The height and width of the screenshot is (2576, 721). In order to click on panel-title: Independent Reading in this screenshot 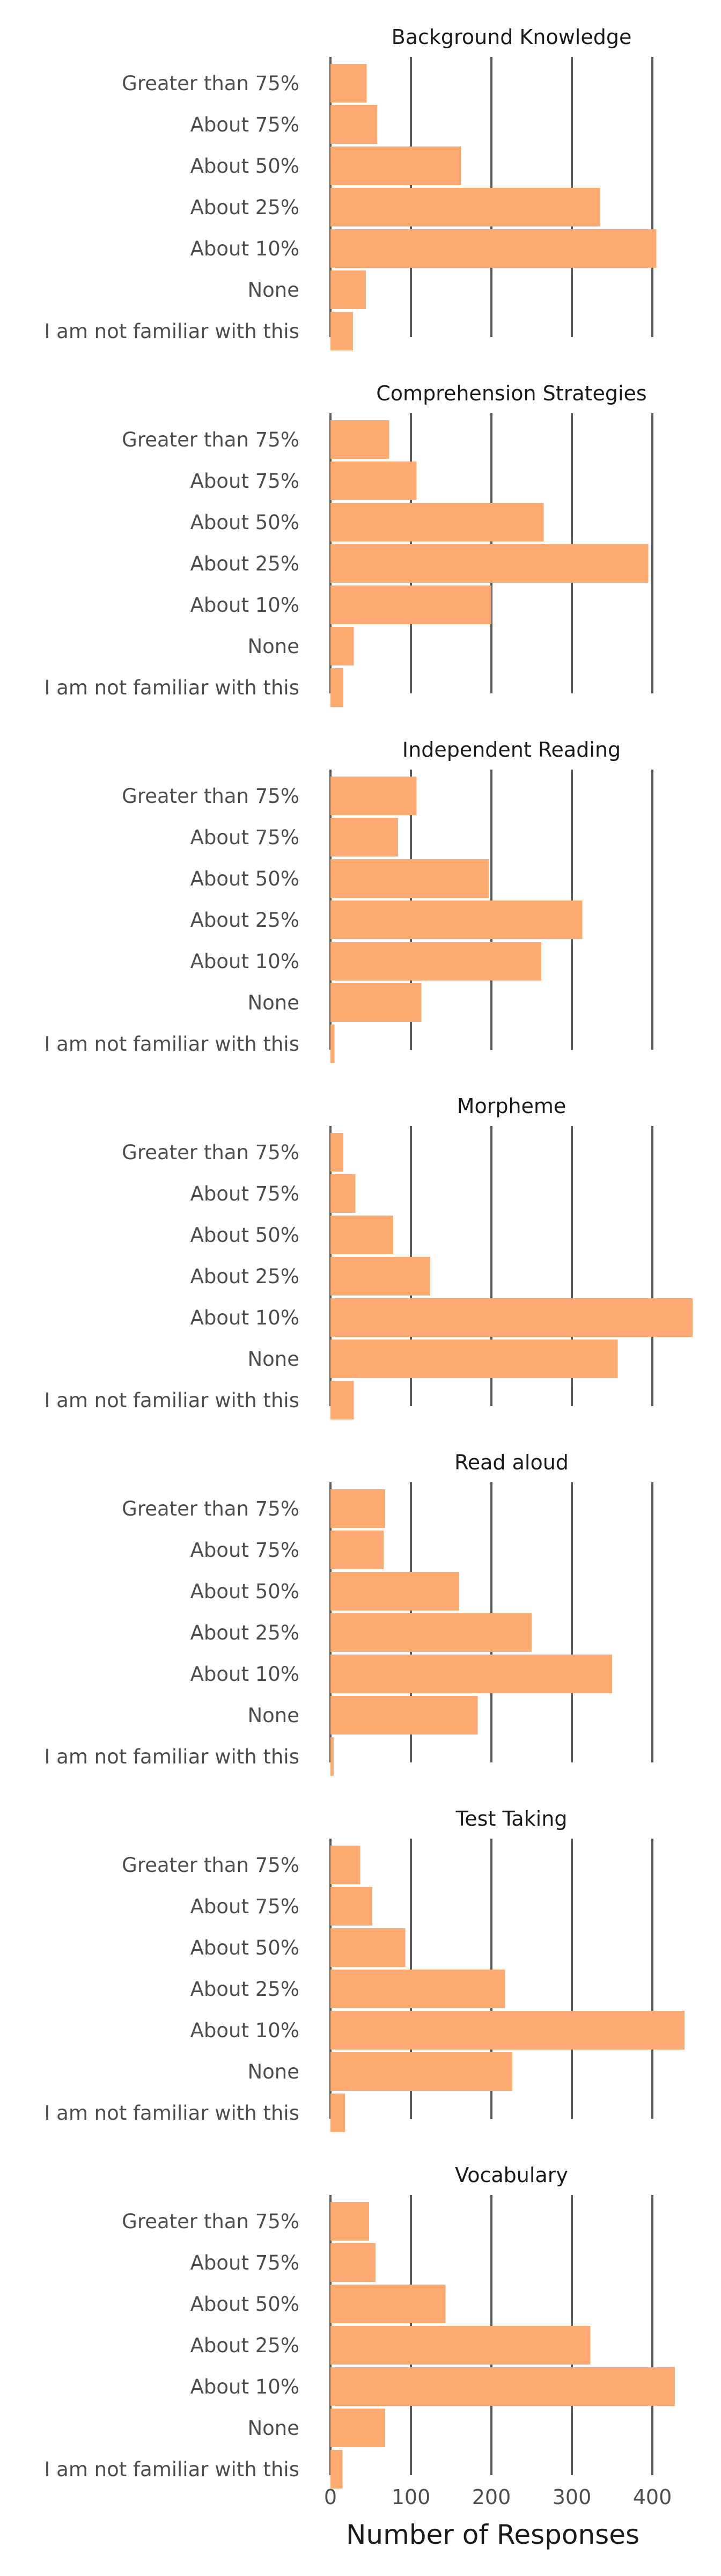, I will do `click(512, 750)`.